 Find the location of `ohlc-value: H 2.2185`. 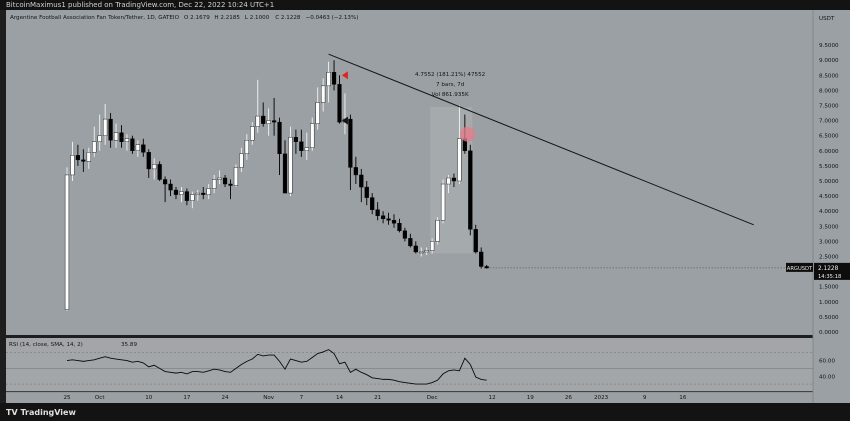

ohlc-value: H 2.2185 is located at coordinates (227, 18).